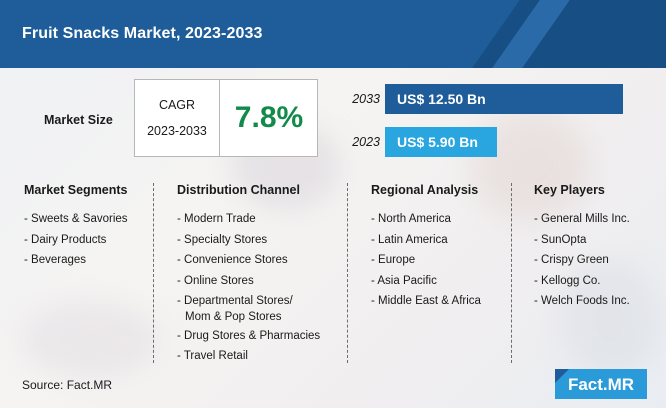 The height and width of the screenshot is (408, 666). What do you see at coordinates (177, 105) in the screenshot?
I see `cagr-label: CAGR` at bounding box center [177, 105].